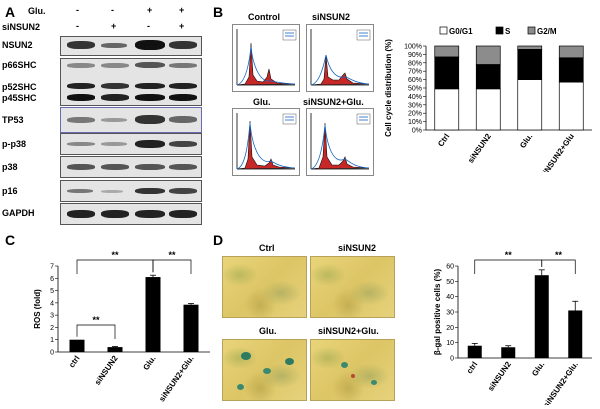 The image size is (600, 409). I want to click on y-axis-label: β-gal positive cells (%), so click(437, 312).